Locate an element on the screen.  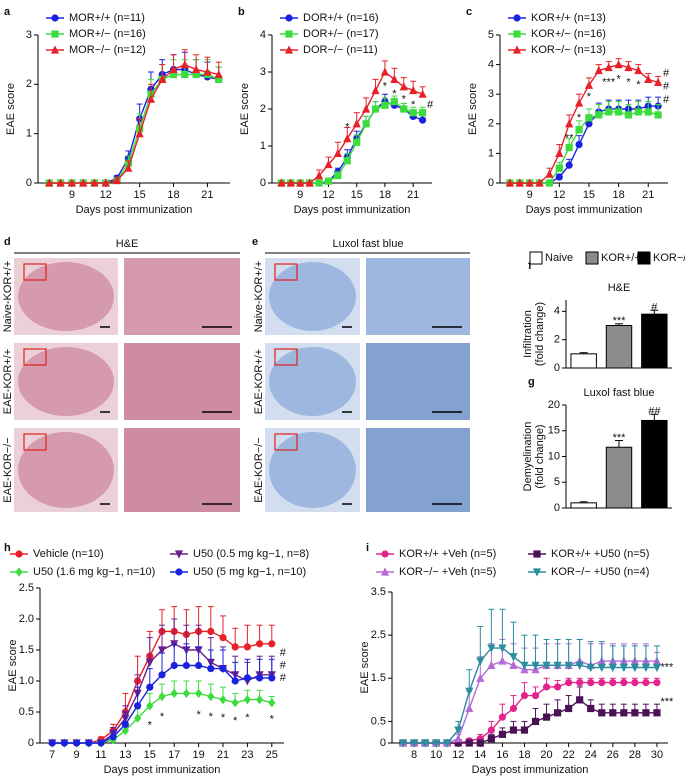
histology-title: Luxol fast blue is located at coordinates (368, 244).